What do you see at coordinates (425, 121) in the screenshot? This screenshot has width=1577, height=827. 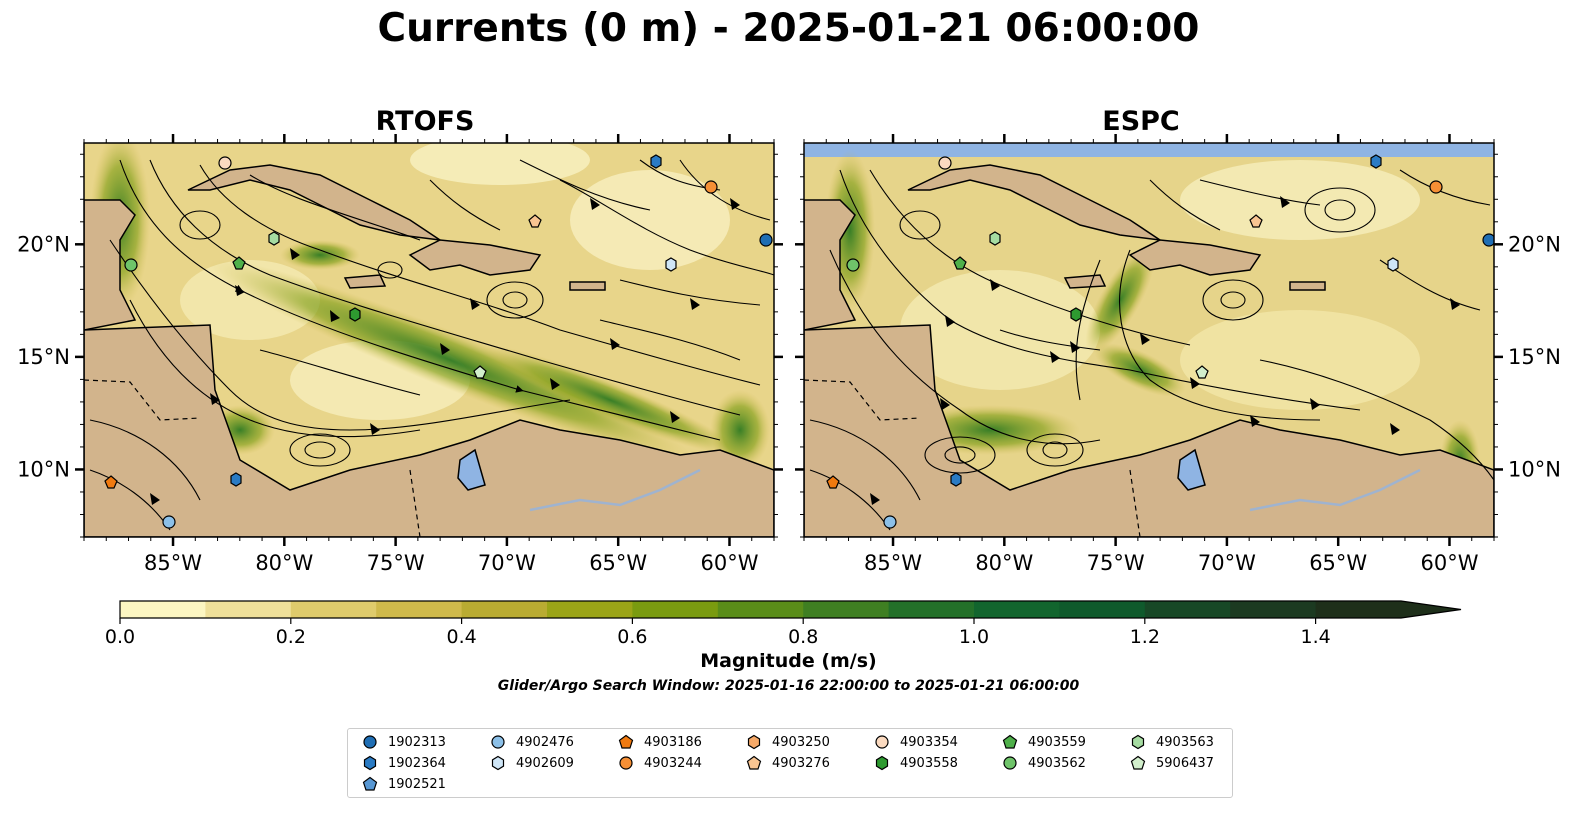 I see `panel-title-rtofs: RTOFS` at bounding box center [425, 121].